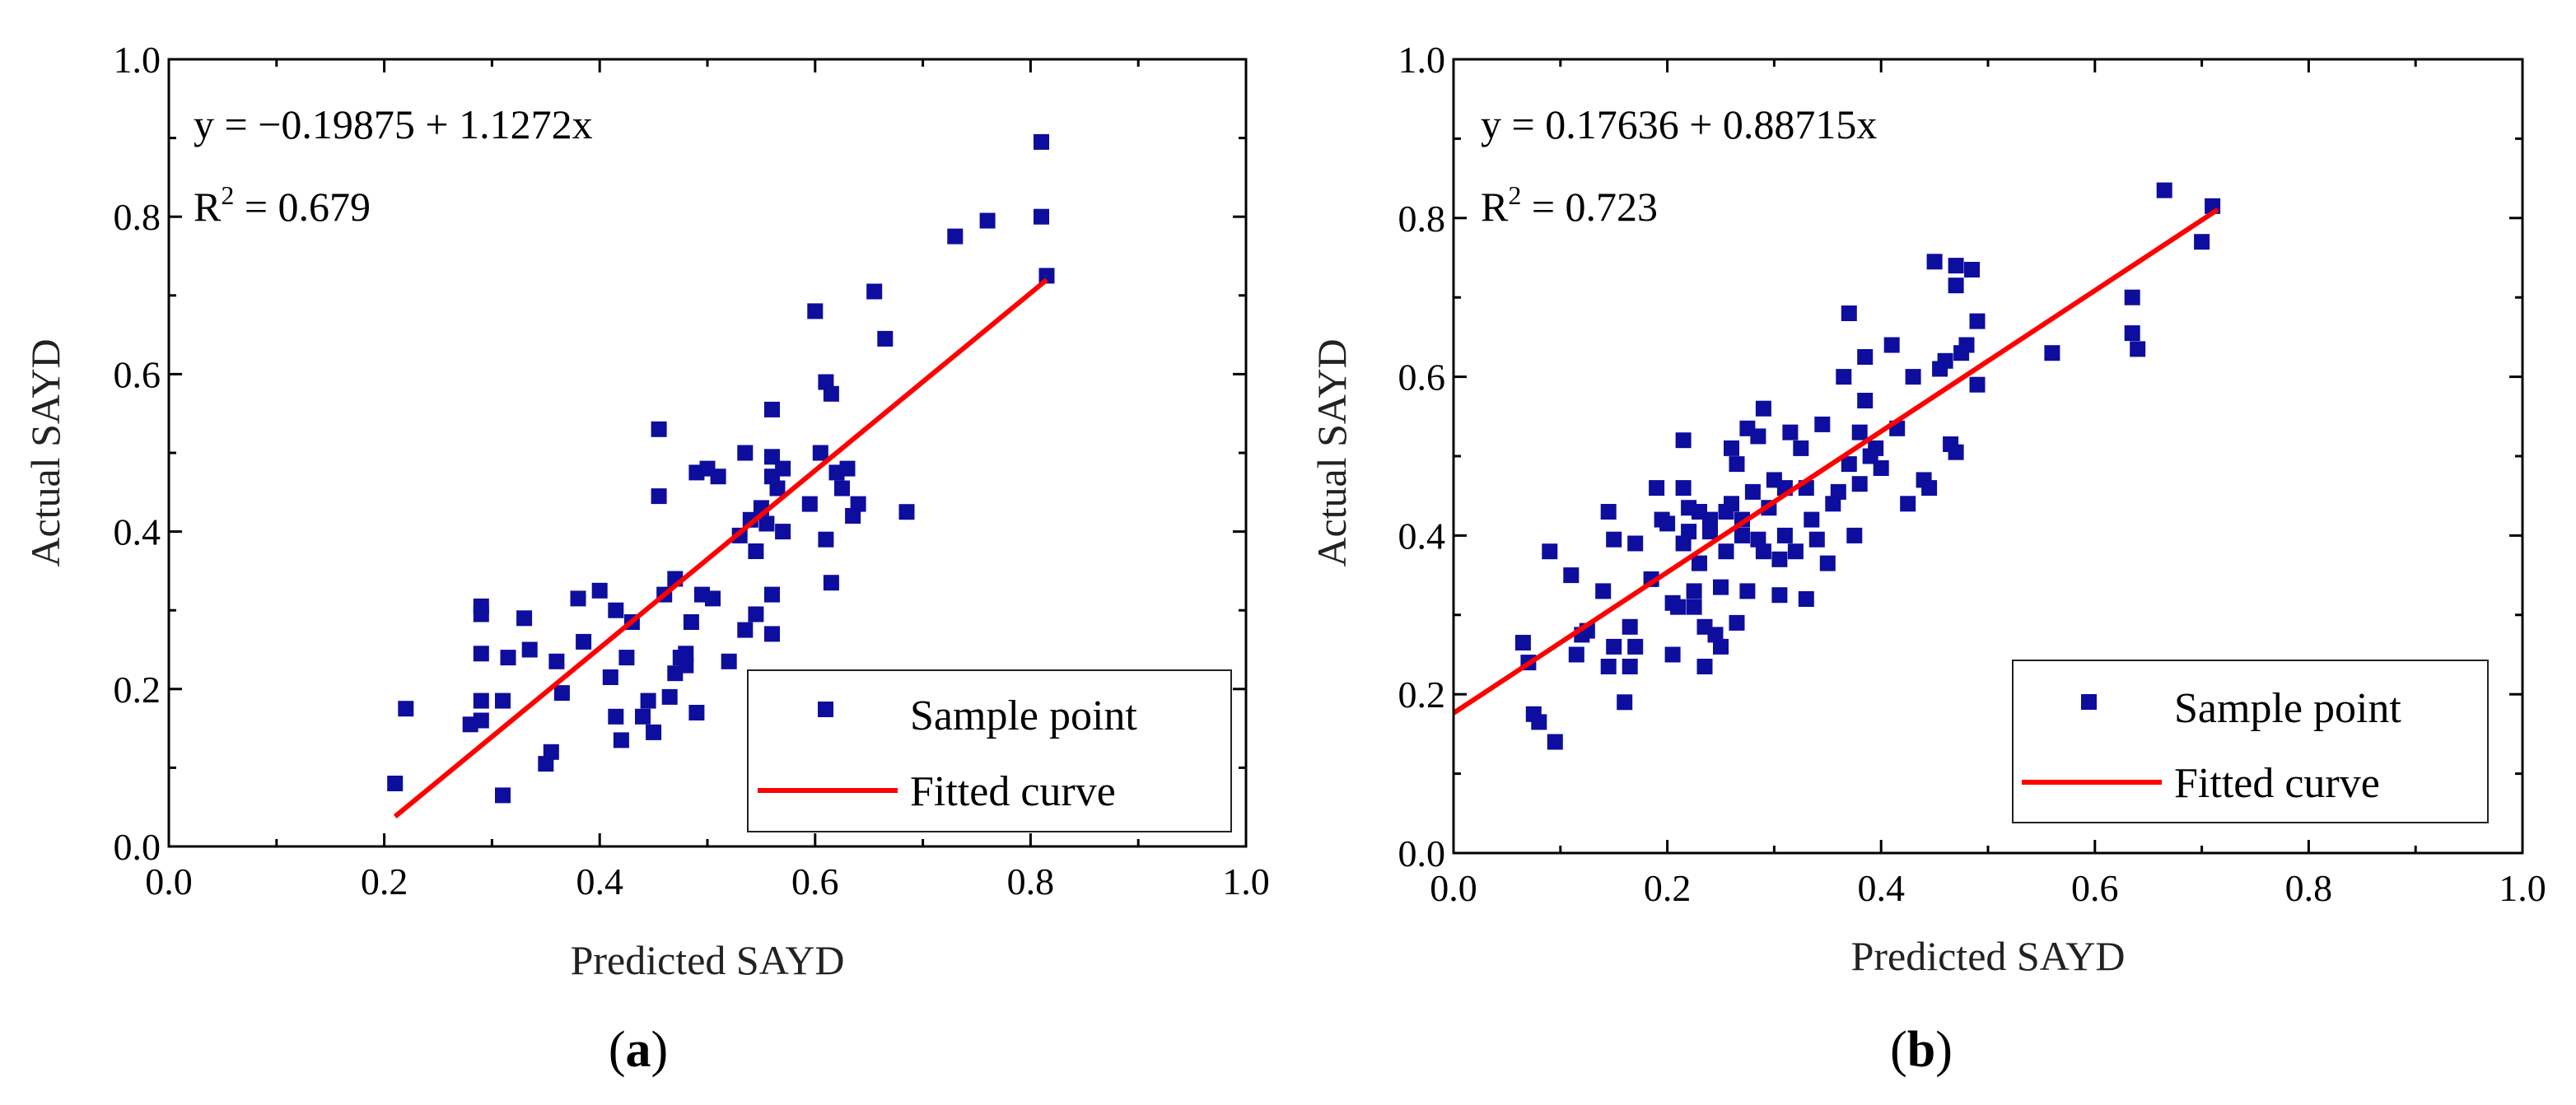 The width and height of the screenshot is (2576, 1105). I want to click on x-axis-title-b: Predicted SAYD, so click(1988, 956).